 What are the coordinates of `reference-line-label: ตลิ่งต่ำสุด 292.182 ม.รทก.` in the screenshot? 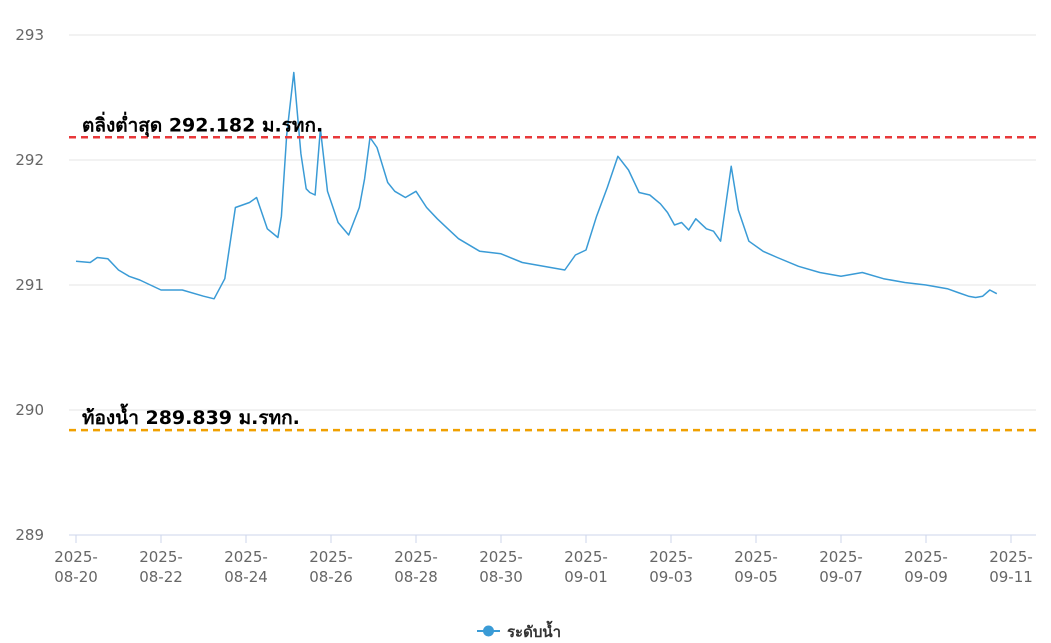 It's located at (202, 124).